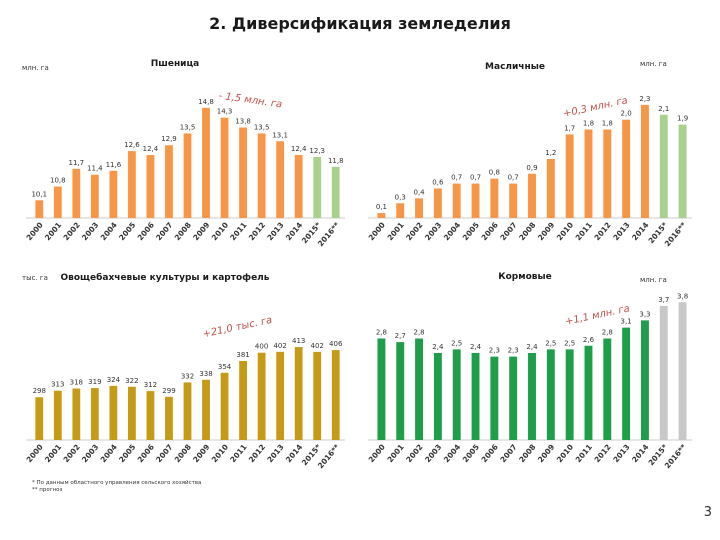  What do you see at coordinates (589, 340) in the screenshot?
I see `data-label: 2,6` at bounding box center [589, 340].